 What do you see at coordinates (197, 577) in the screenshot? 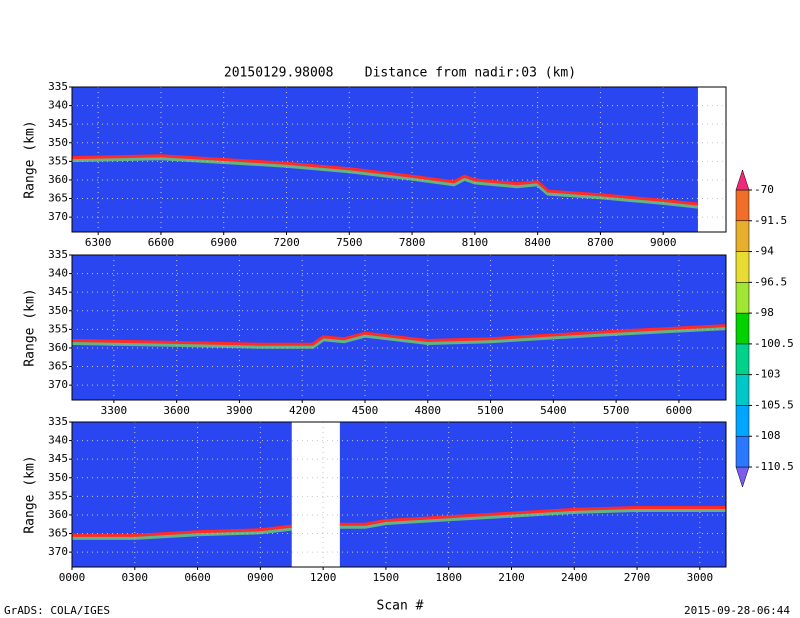
I see `x-tick-label: 0600` at bounding box center [197, 577].